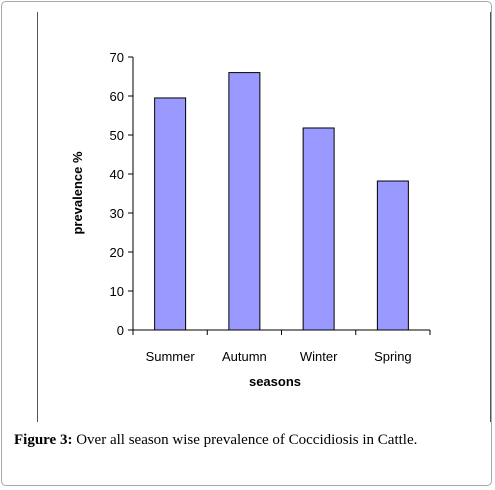 The image size is (495, 490). I want to click on bar-spring, so click(392, 255).